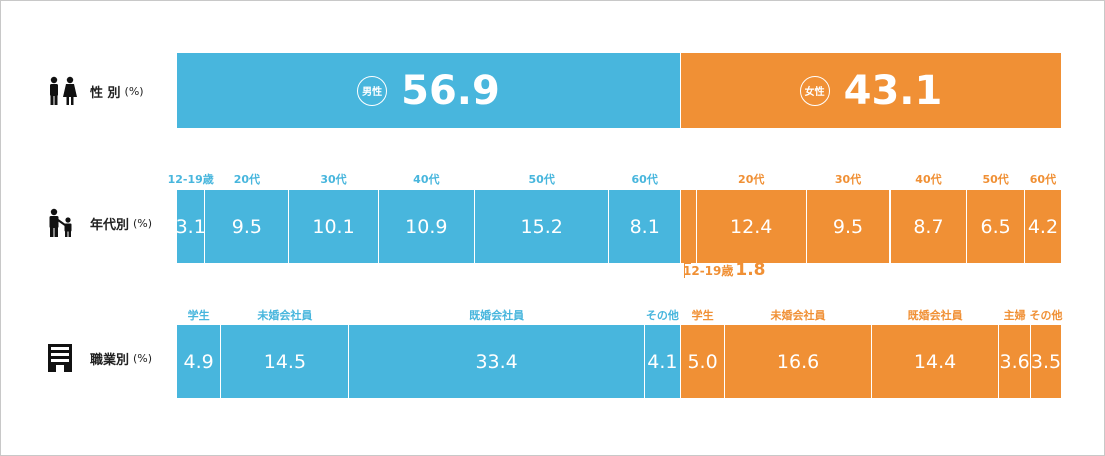 Image resolution: width=1105 pixels, height=456 pixels. I want to click on bar-segment: 6.5 50代, so click(995, 218).